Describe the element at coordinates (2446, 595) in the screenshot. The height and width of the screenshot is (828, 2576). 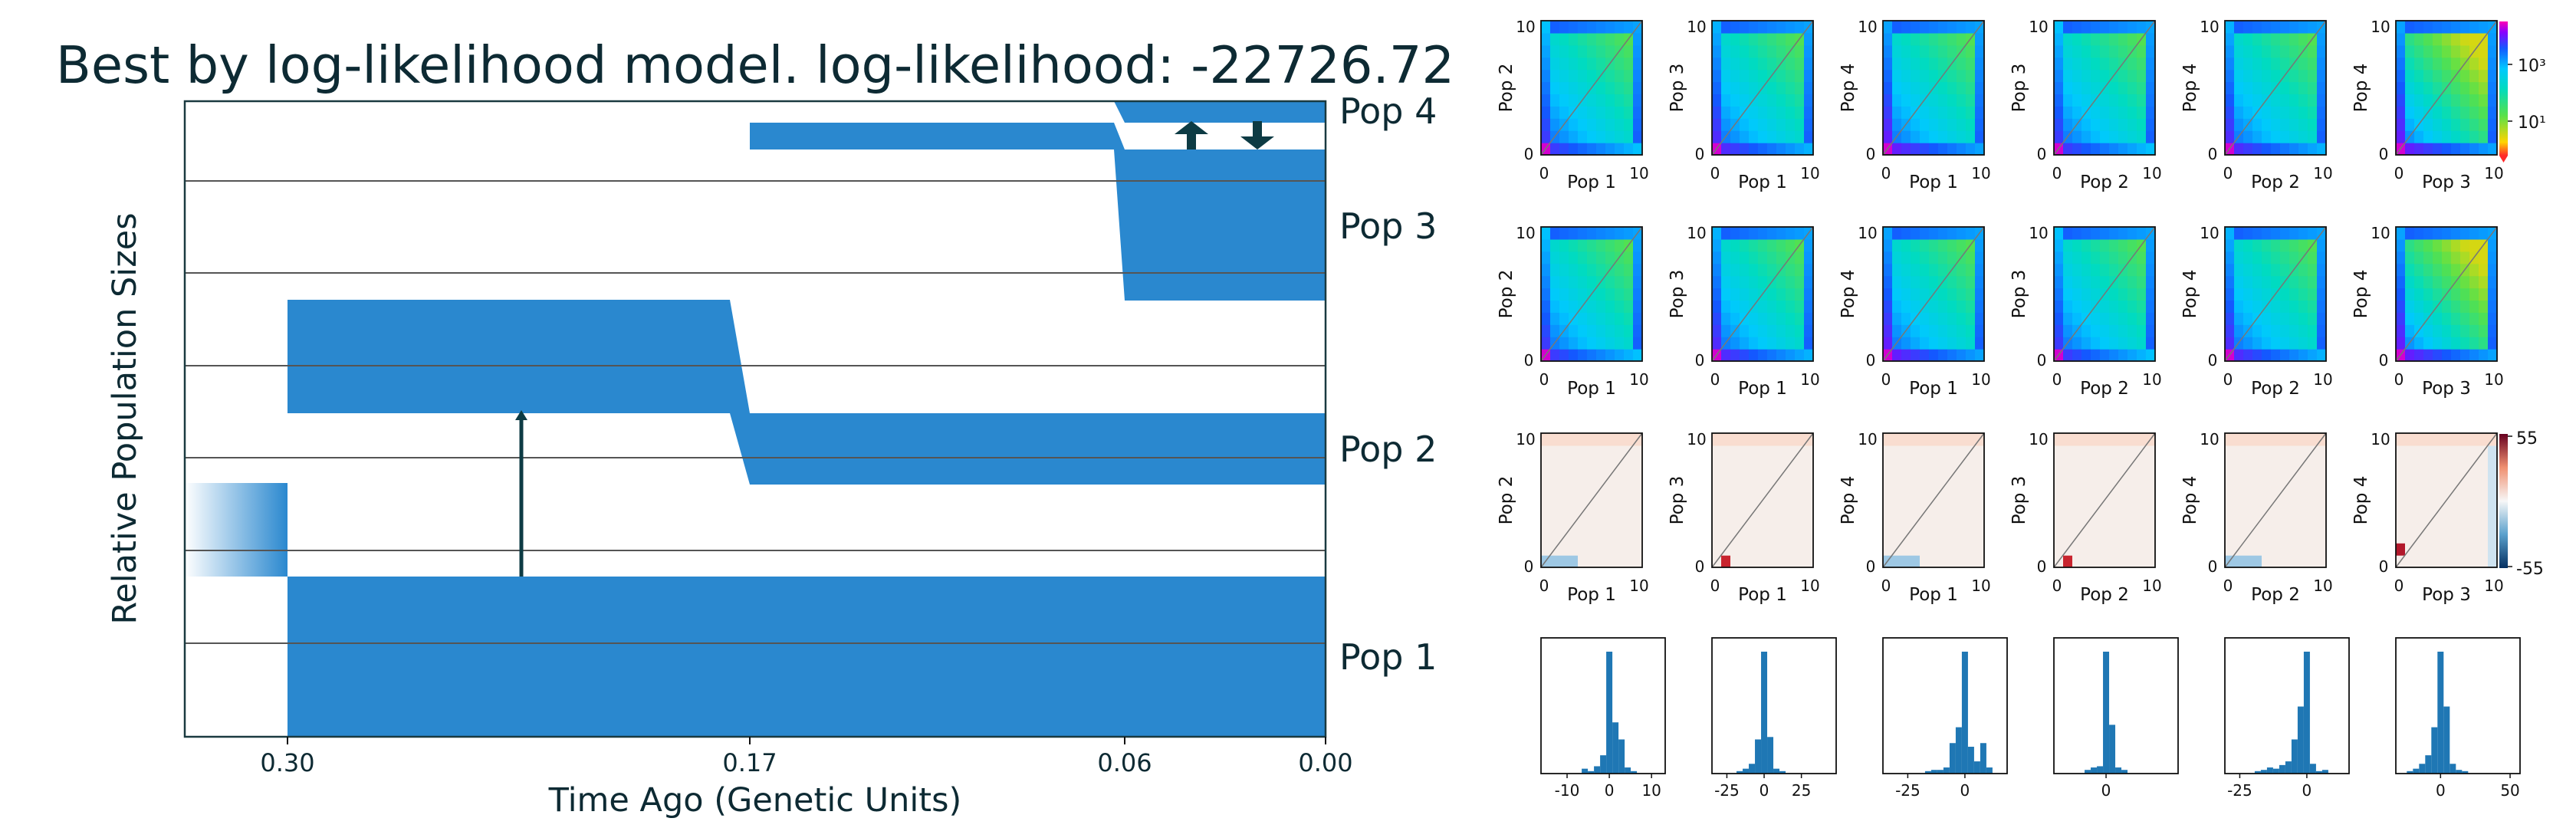
I see `panel-x-label: Pop 3` at that location.